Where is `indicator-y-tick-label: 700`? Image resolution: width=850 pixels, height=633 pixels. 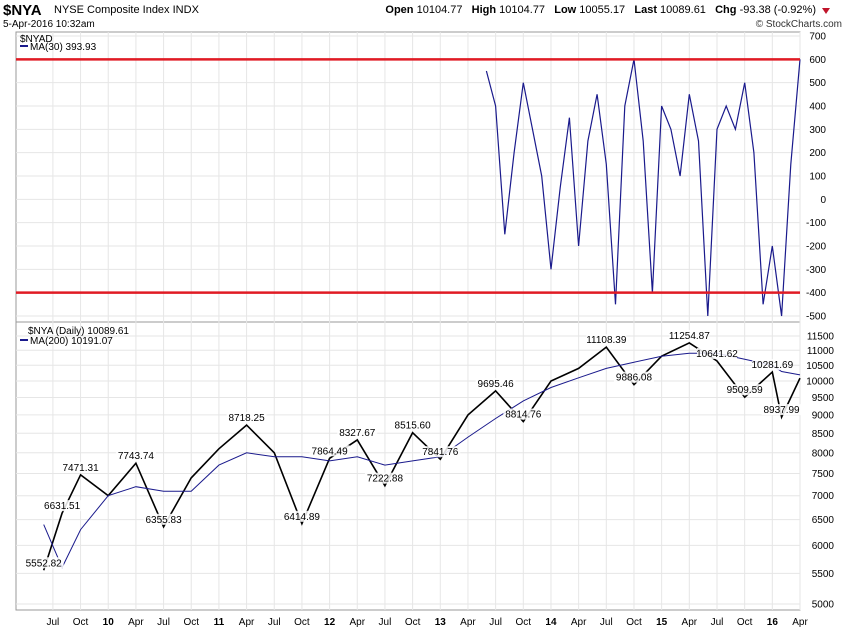
indicator-y-tick-label: 700 is located at coordinates (817, 37).